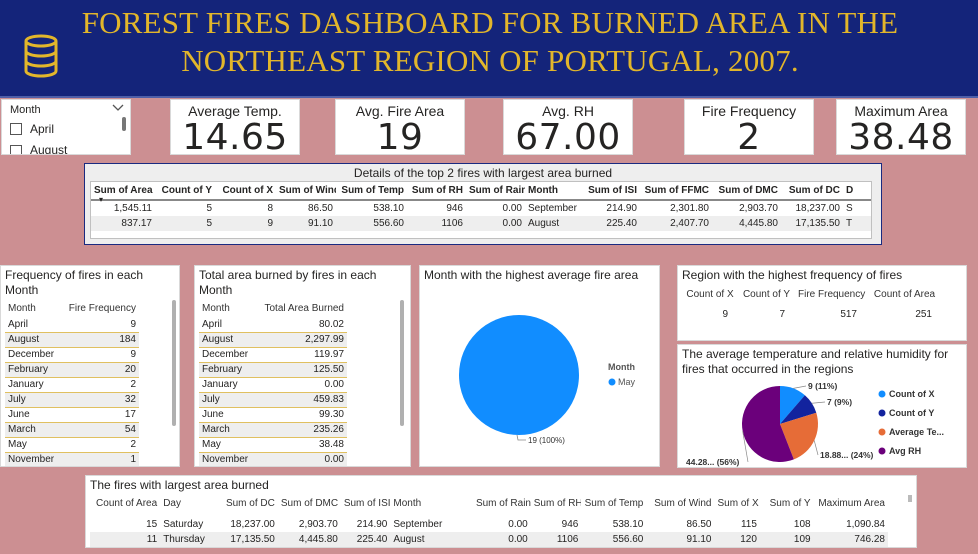 This screenshot has width=978, height=554. I want to click on pie-data-label: 44.28... (56%), so click(713, 462).